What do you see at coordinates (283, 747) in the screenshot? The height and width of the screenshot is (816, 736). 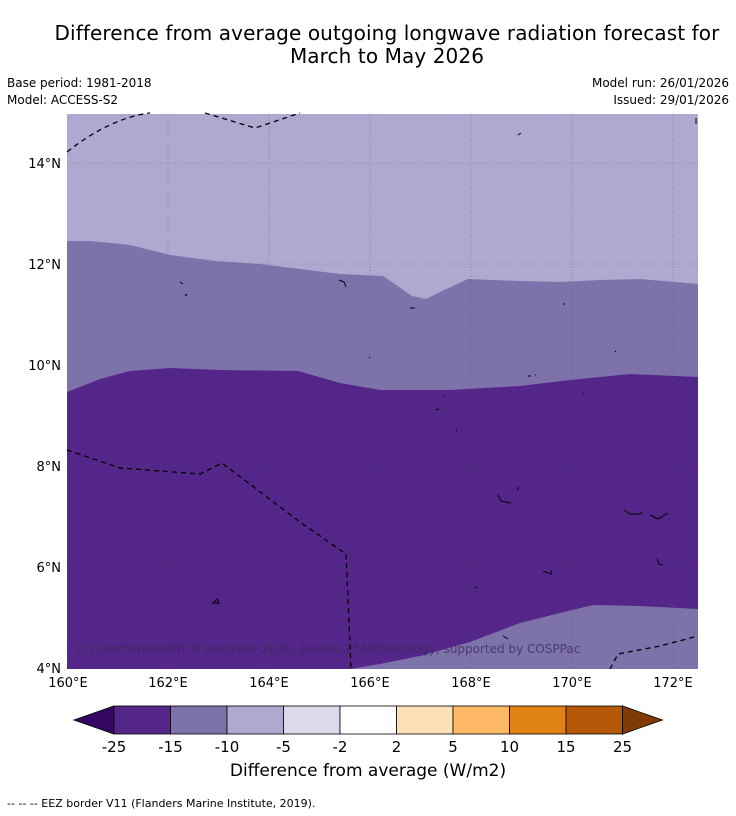 I see `colorbar-tick-label: -5` at bounding box center [283, 747].